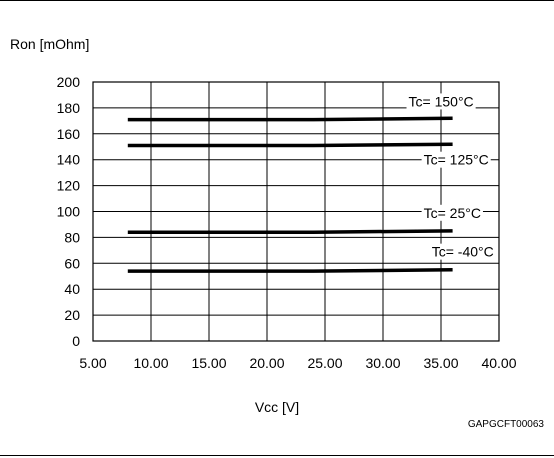 The height and width of the screenshot is (458, 554). I want to click on y-tick-label-3: 60, so click(72, 263).